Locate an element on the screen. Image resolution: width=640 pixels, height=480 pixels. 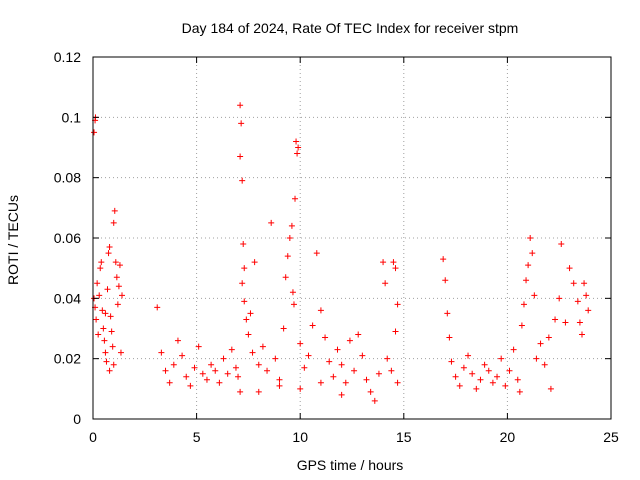
y-tick-label: 0.1 is located at coordinates (72, 117).